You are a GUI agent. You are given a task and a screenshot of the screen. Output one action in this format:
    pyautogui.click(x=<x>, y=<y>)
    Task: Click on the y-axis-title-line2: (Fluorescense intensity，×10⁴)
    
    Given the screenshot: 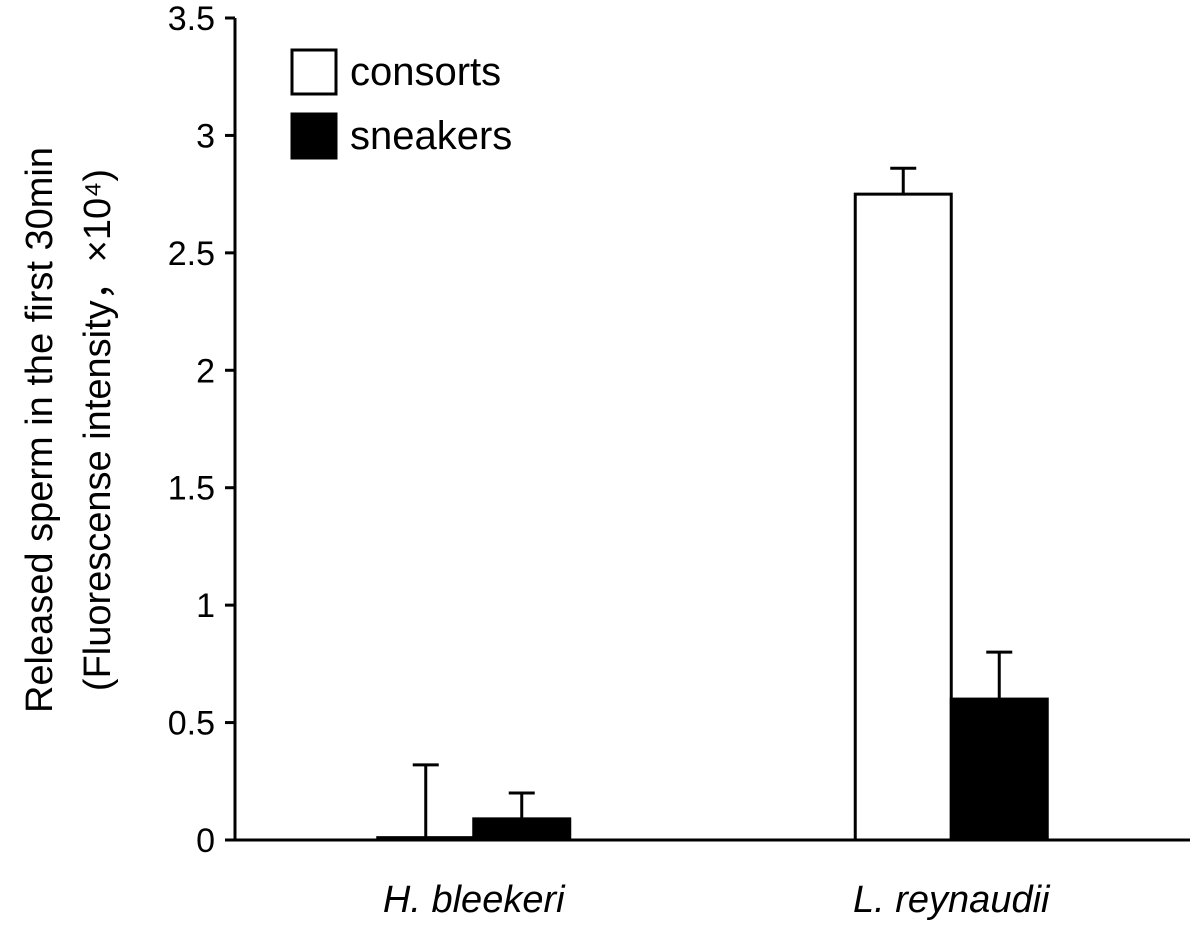 What is the action you would take?
    pyautogui.click(x=98, y=430)
    